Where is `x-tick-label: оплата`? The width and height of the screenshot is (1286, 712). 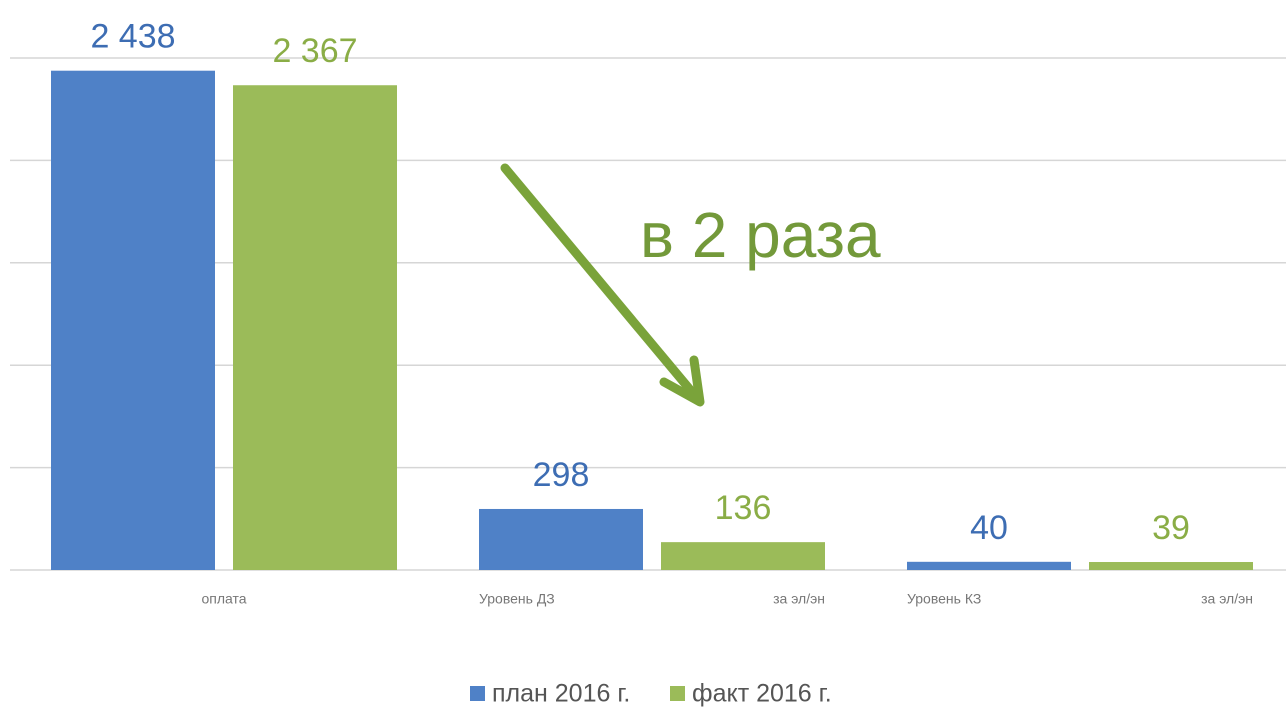 x-tick-label: оплата is located at coordinates (223, 599).